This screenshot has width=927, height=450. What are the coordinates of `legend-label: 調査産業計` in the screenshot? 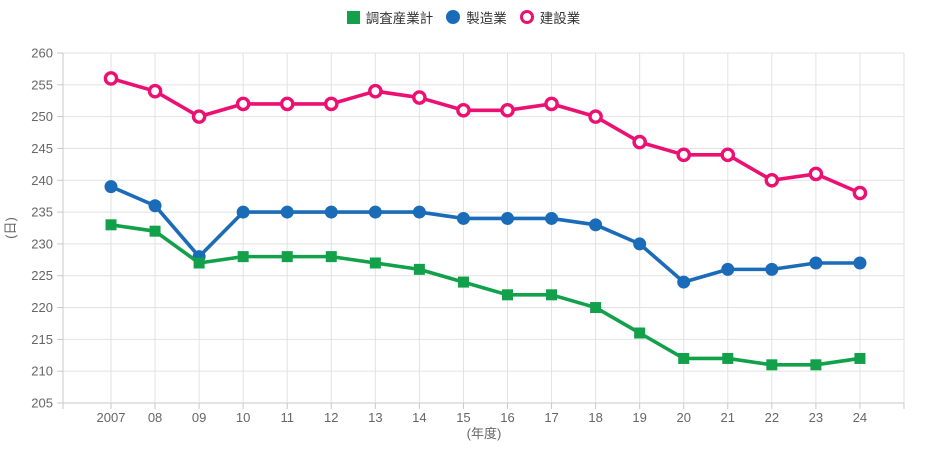 It's located at (399, 18).